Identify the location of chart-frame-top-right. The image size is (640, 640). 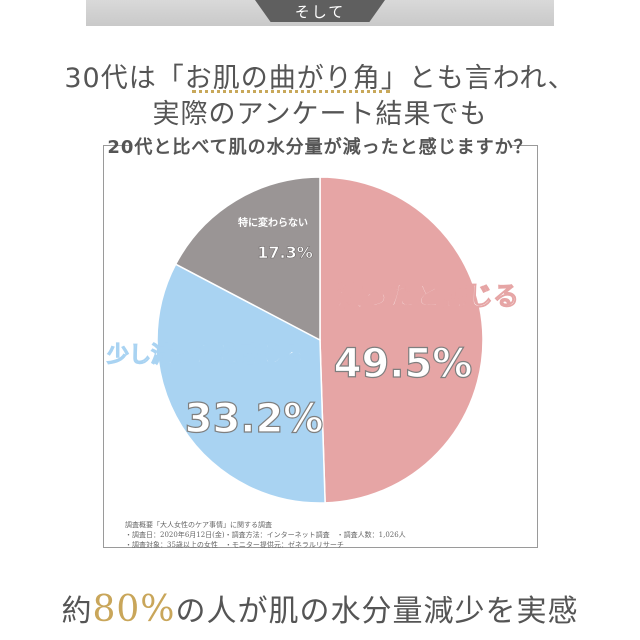
(523, 145).